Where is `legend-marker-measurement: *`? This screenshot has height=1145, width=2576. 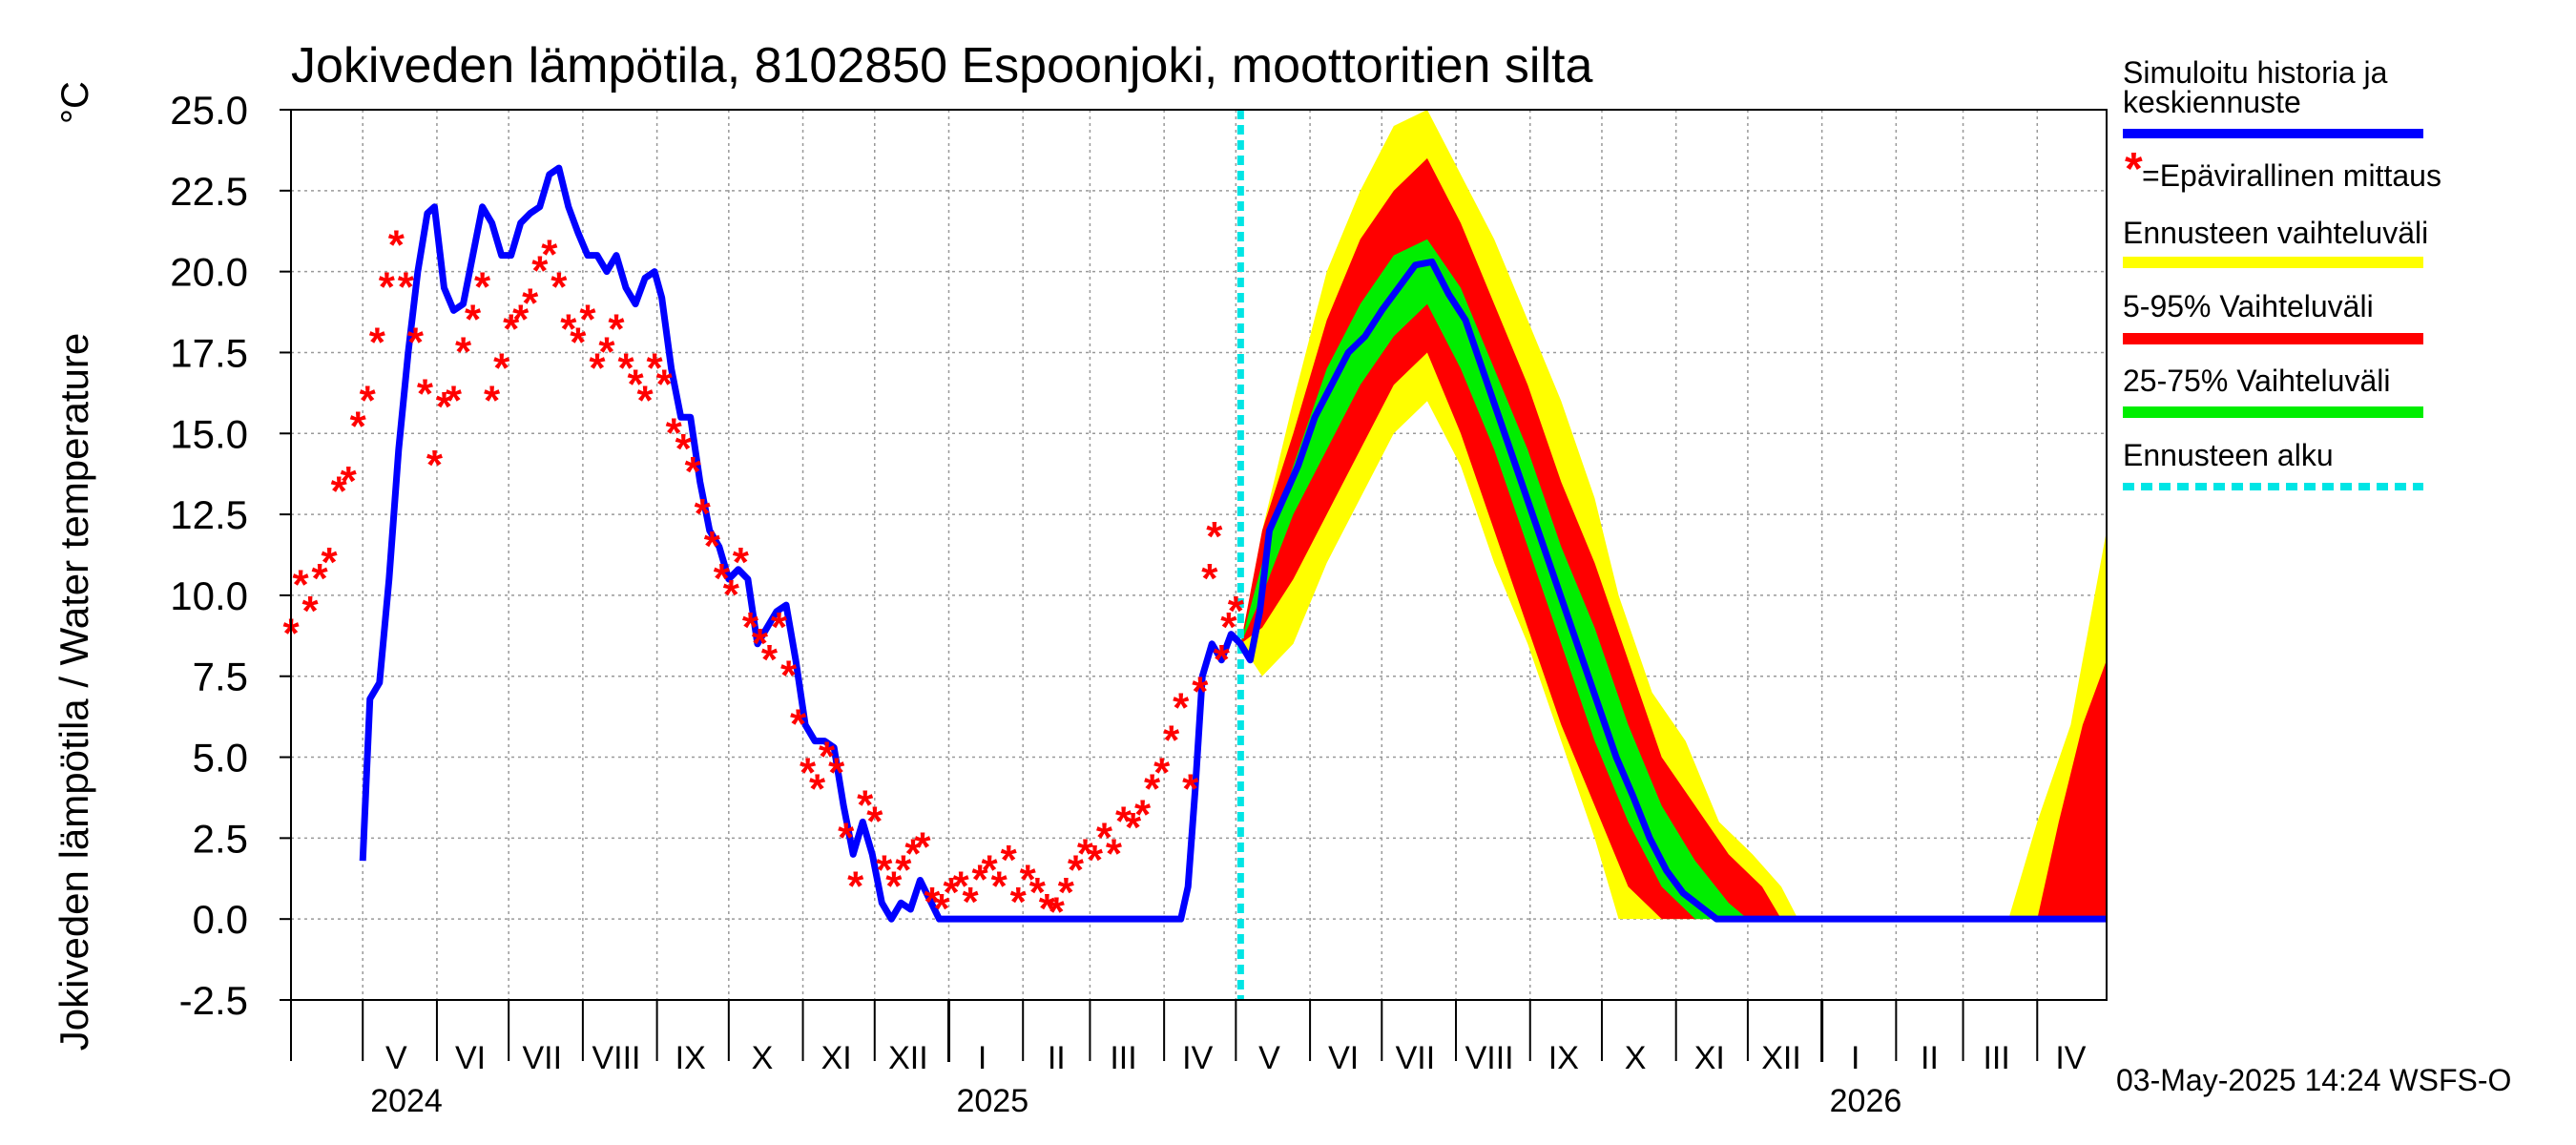
legend-marker-measurement: * is located at coordinates (2134, 169).